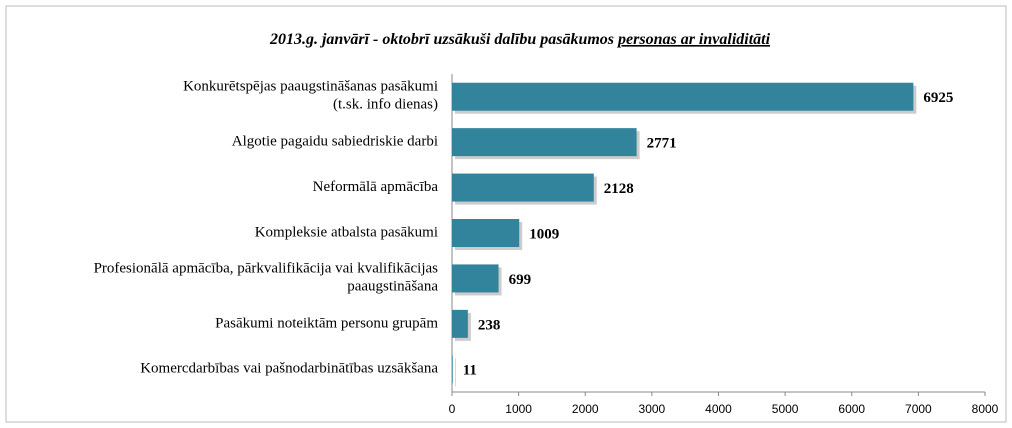  What do you see at coordinates (619, 189) in the screenshot?
I see `value-label: 2128` at bounding box center [619, 189].